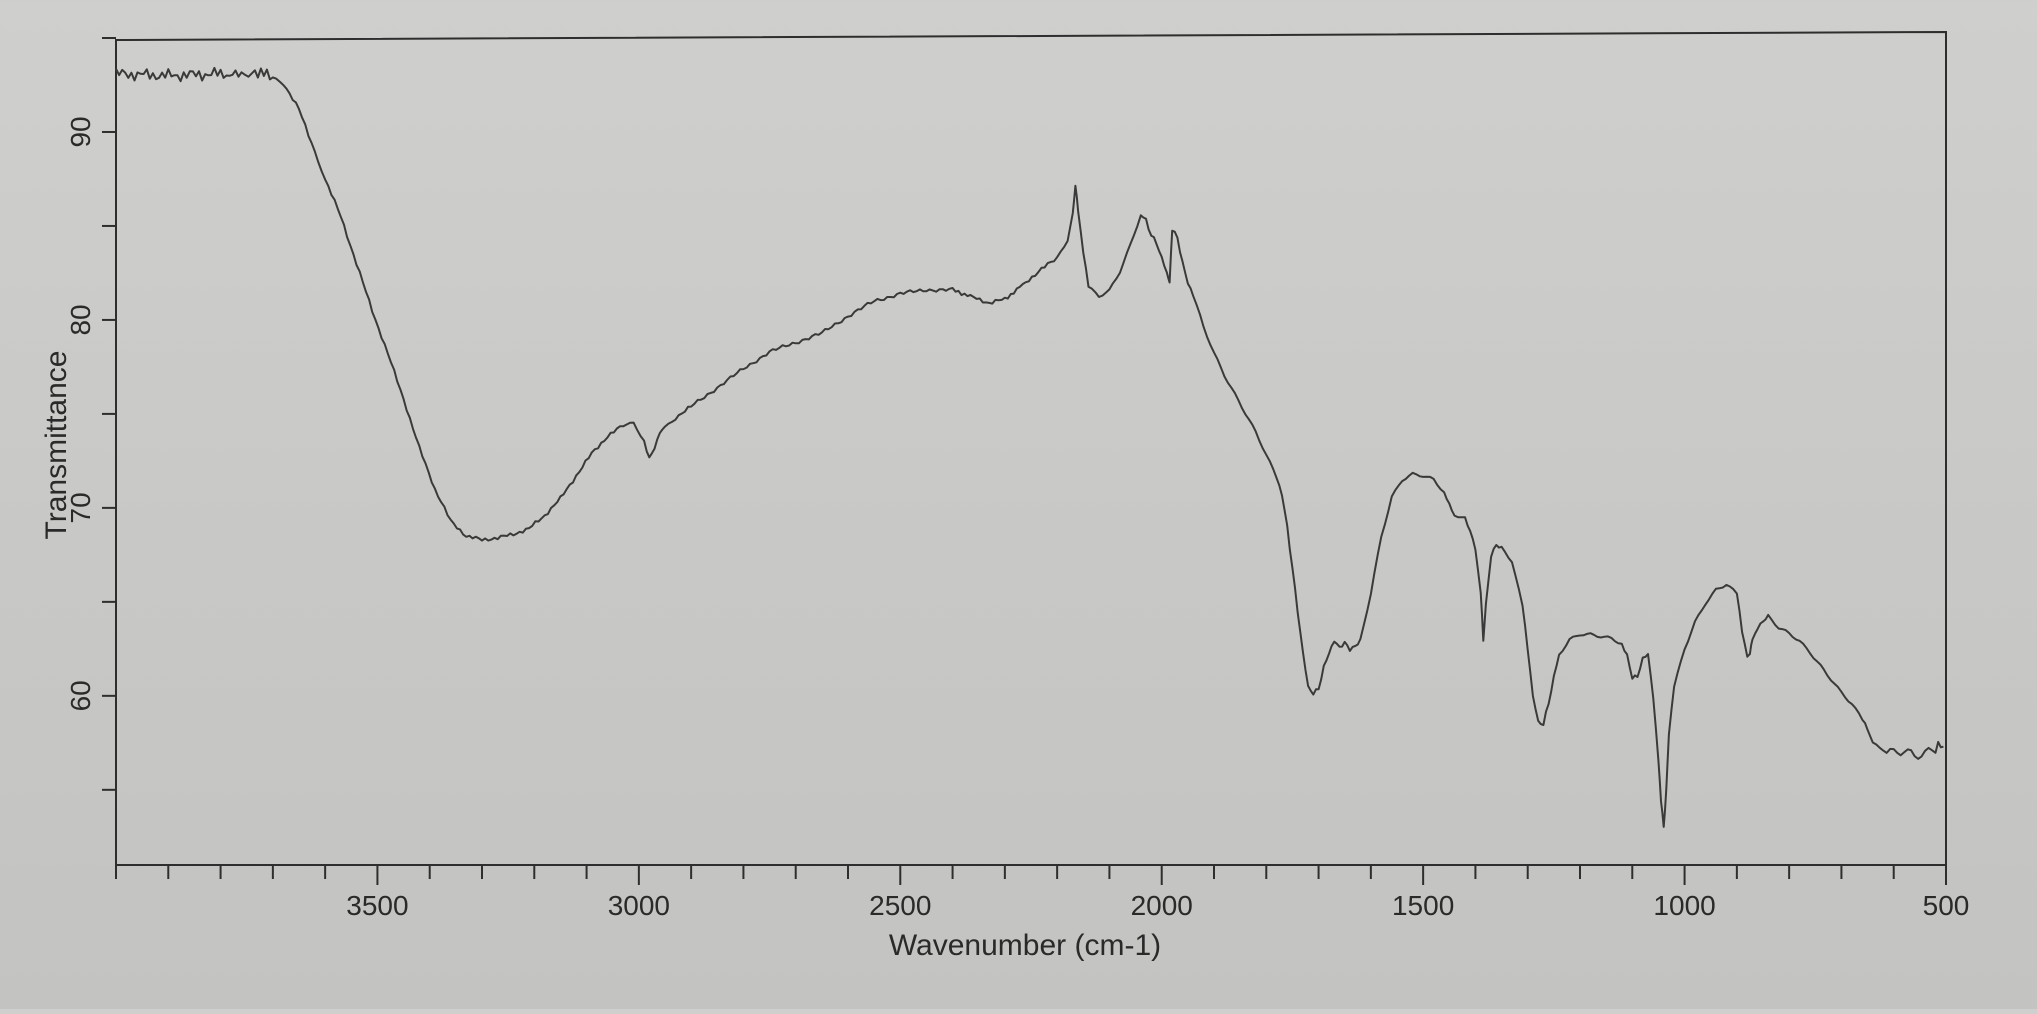  Describe the element at coordinates (80, 319) in the screenshot. I see `y-tick-label: 80` at that location.